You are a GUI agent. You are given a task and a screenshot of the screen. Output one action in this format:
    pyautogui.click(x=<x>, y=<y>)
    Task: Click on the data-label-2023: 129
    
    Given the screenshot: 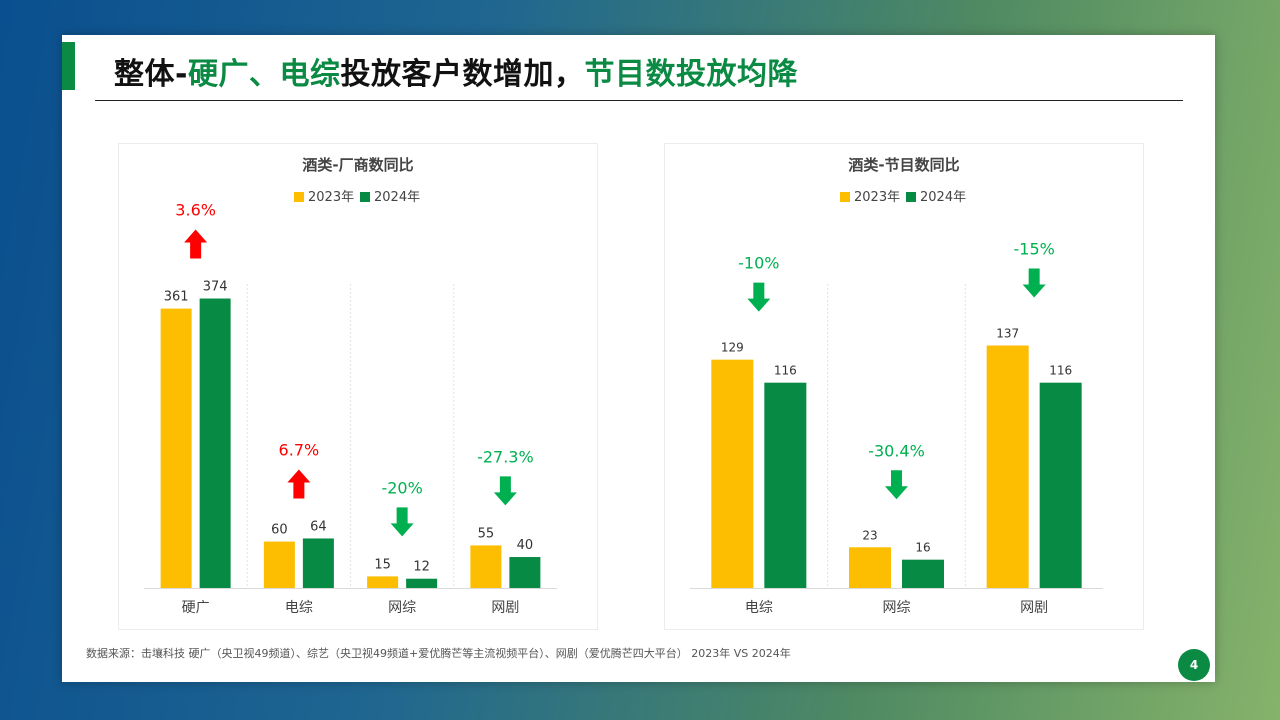 What is the action you would take?
    pyautogui.click(x=732, y=348)
    